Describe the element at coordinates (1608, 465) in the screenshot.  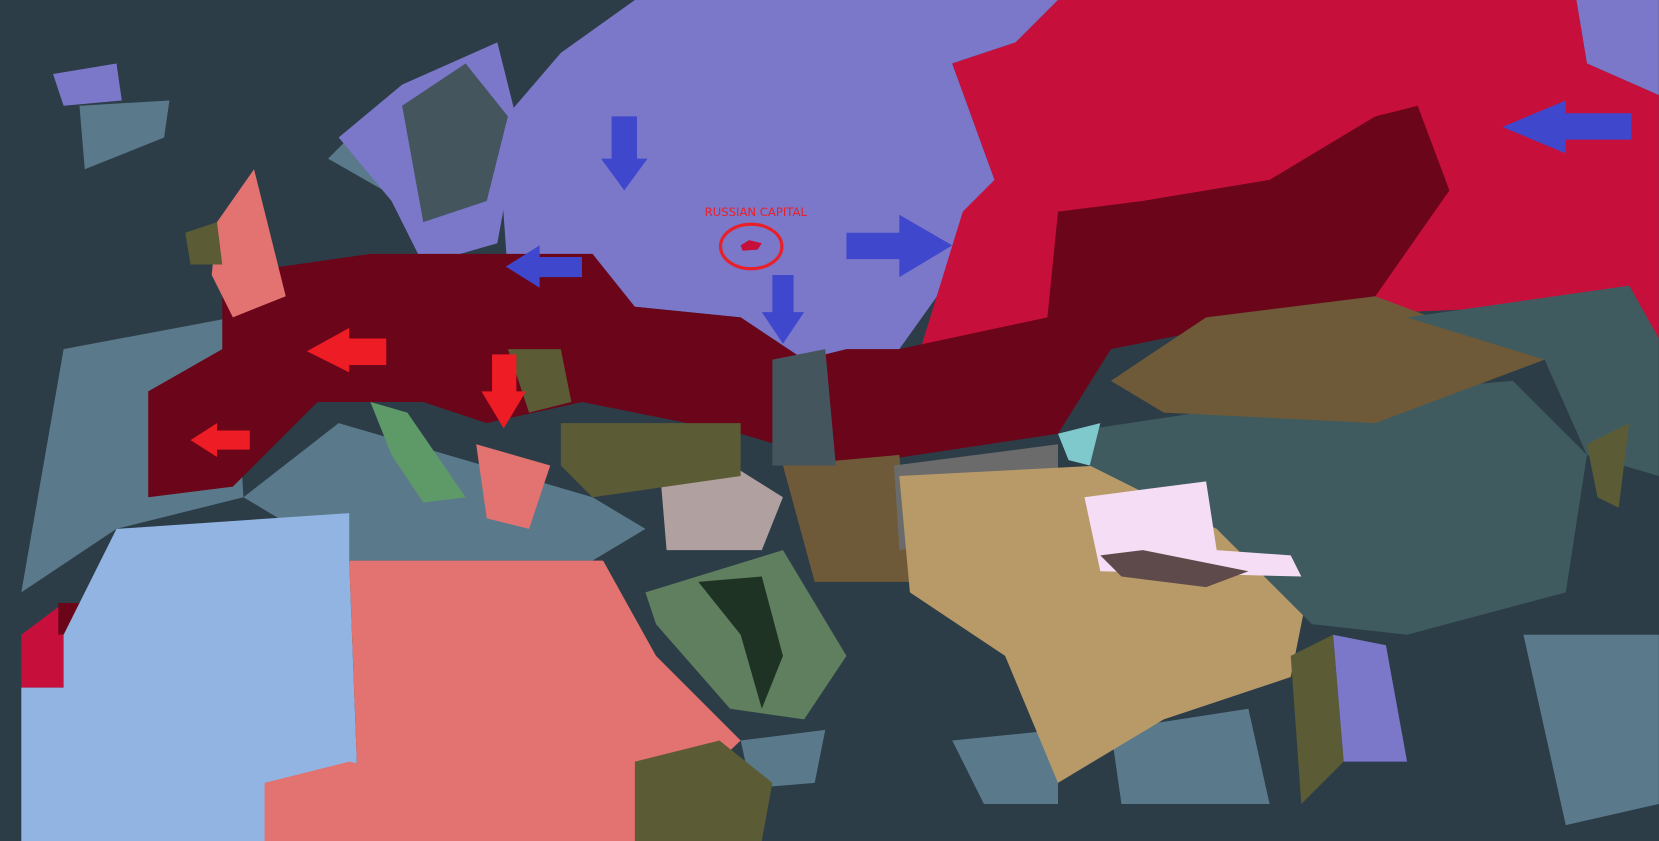
I see `region-korea` at that location.